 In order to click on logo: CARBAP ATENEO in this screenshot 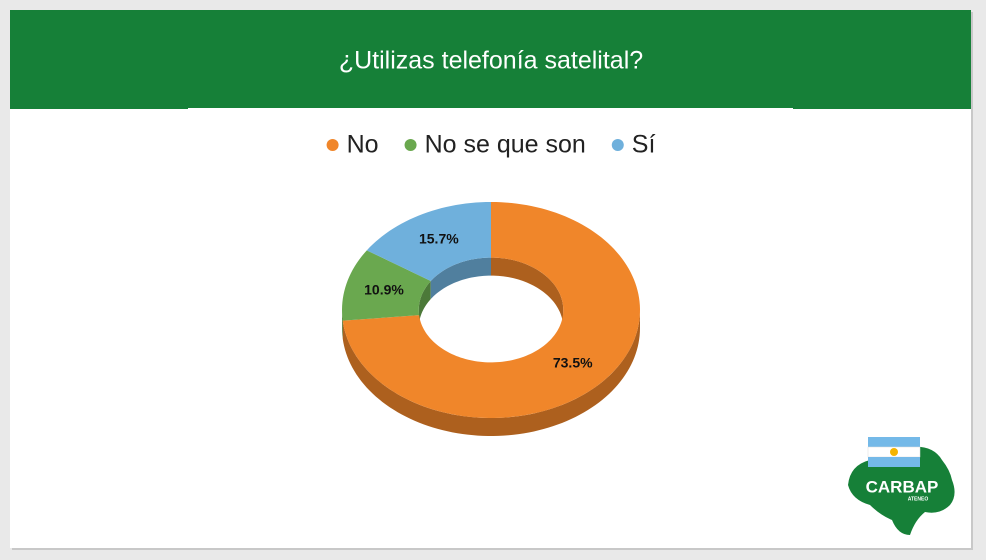, I will do `click(901, 486)`.